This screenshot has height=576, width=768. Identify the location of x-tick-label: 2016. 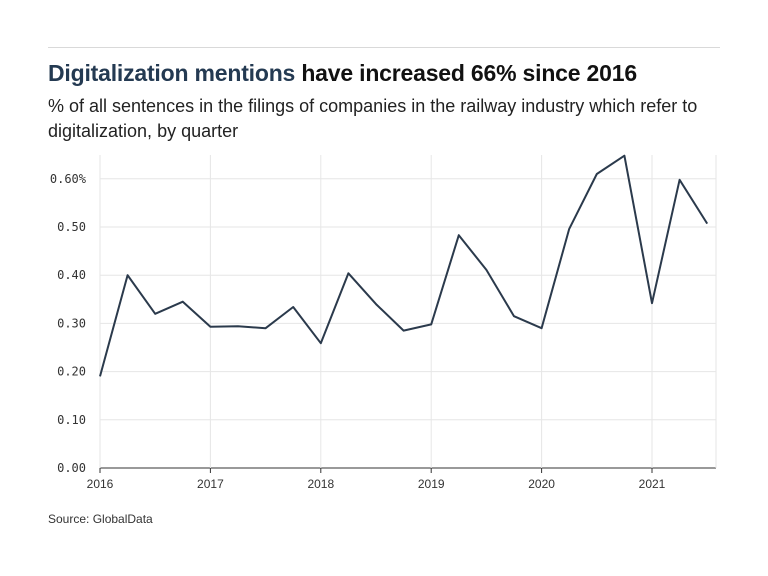
(100, 484).